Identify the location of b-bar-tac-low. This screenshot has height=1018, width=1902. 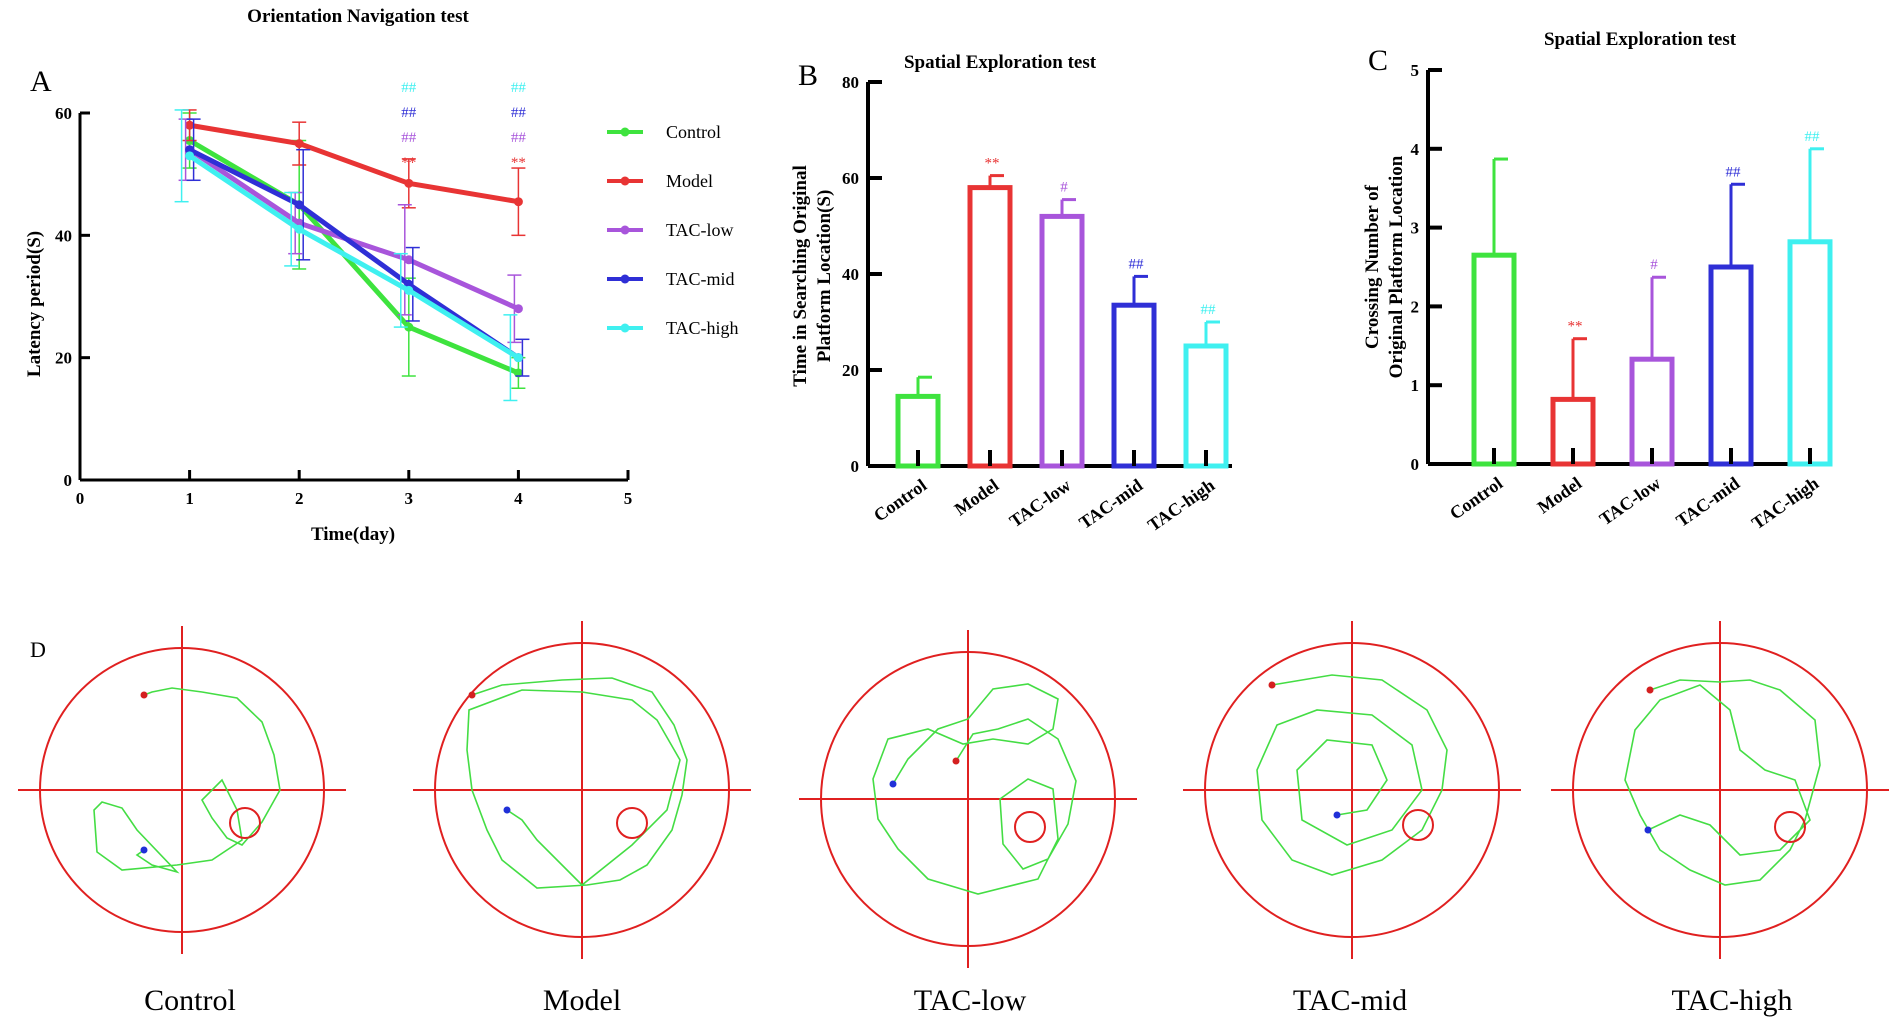
(1062, 341).